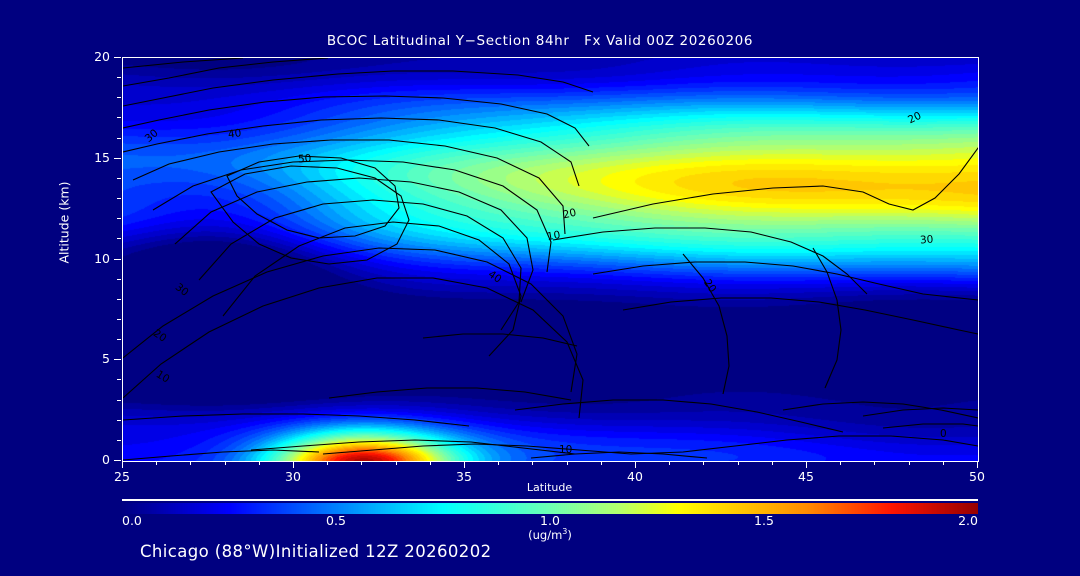 The width and height of the screenshot is (1080, 576). I want to click on contour-value-label: 0, so click(943, 434).